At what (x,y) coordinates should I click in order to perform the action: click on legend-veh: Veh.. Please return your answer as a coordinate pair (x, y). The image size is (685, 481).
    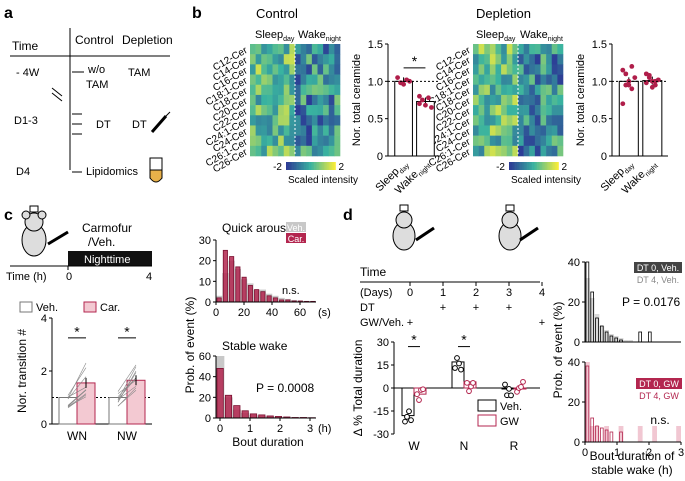
    Looking at the image, I should click on (296, 228).